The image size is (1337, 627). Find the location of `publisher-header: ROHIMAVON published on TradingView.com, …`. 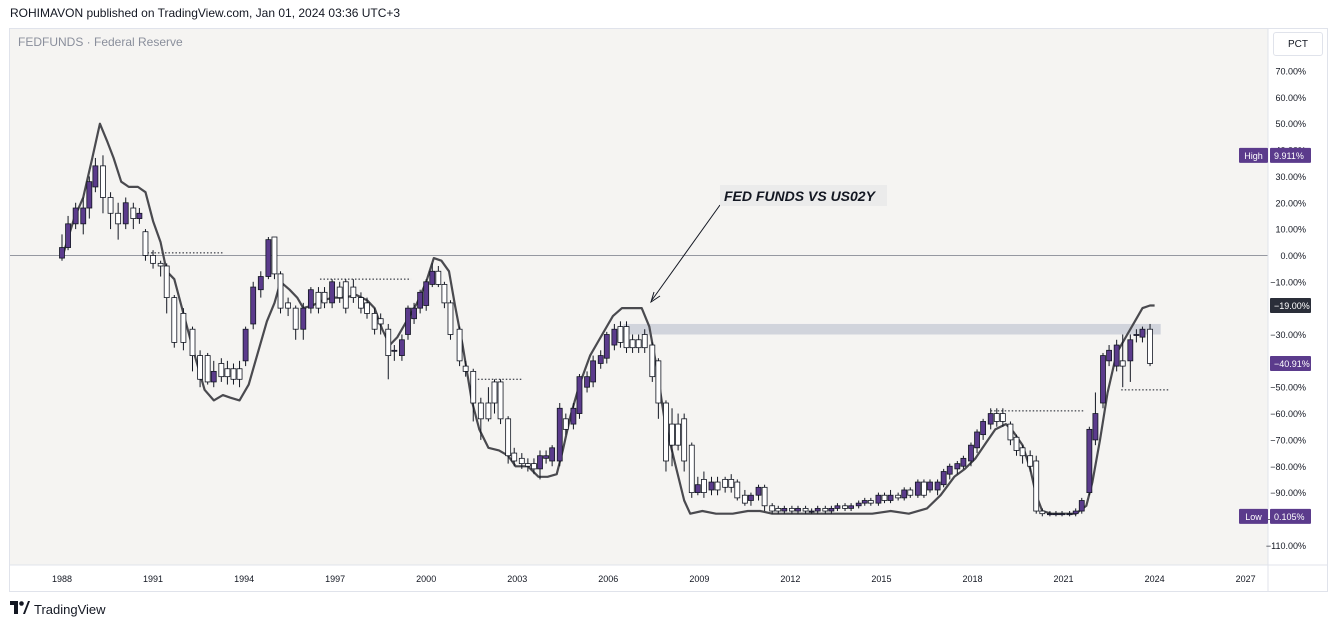

publisher-header: ROHIMAVON published on TradingView.com, … is located at coordinates (205, 13).